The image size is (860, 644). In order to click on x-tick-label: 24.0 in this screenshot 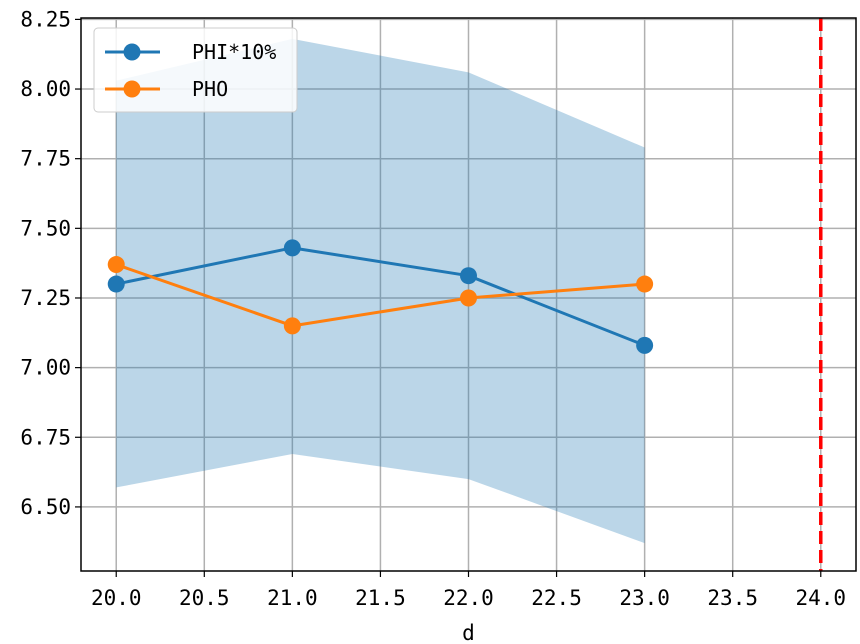, I will do `click(820, 598)`.